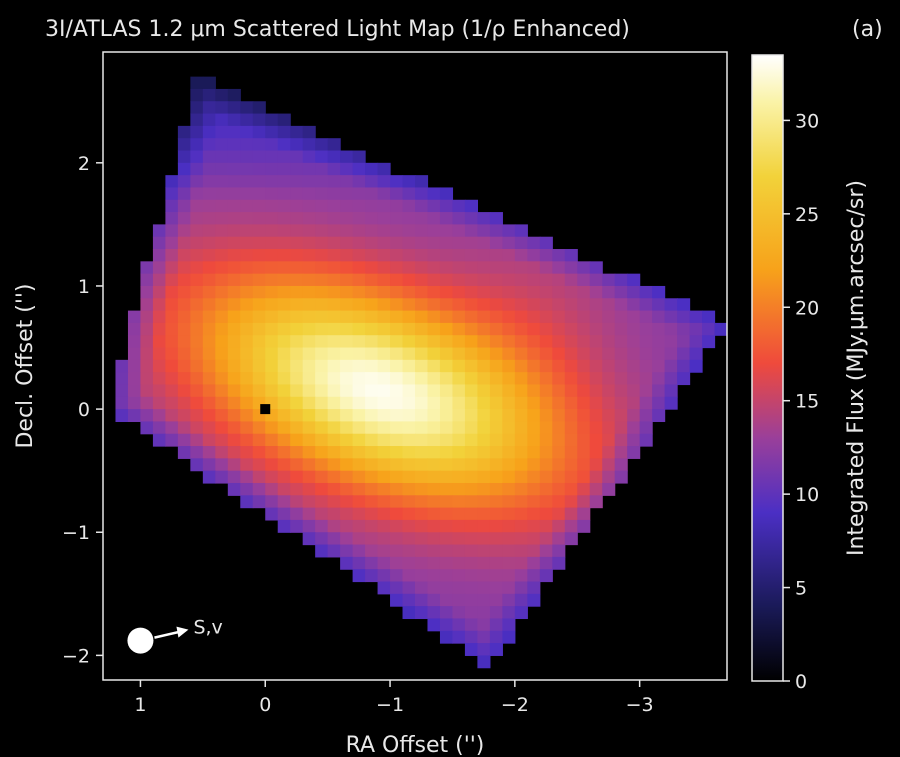  Describe the element at coordinates (167, 634) in the screenshot. I see `velocity-arrow` at that location.